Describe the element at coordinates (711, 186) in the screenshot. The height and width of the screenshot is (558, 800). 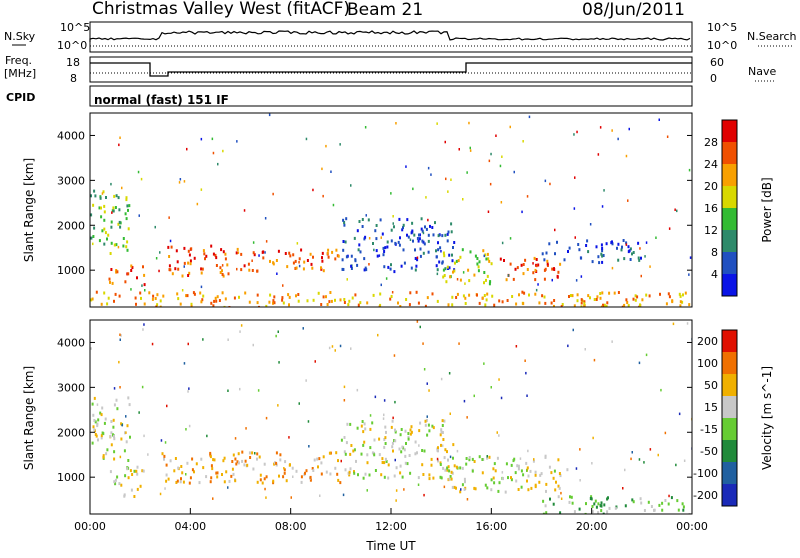
I see `colorbar-tick-label: 20` at that location.